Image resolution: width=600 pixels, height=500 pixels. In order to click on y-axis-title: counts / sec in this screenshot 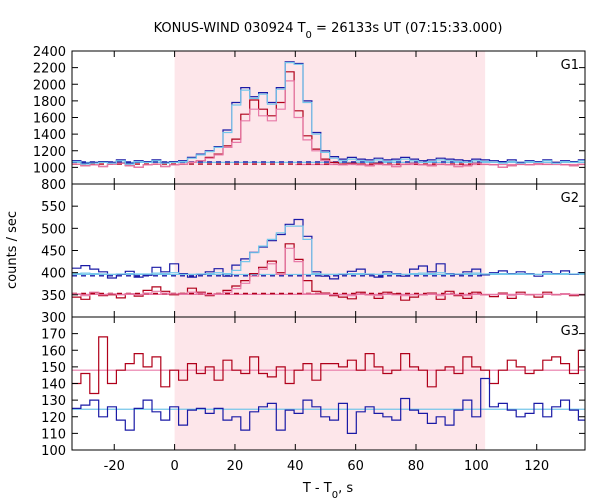, I will do `click(12, 250)`.